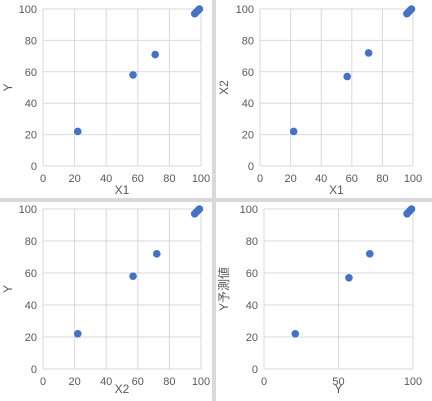 The height and width of the screenshot is (401, 432). Describe the element at coordinates (223, 289) in the screenshot. I see `y-axis-title: Y予測値` at that location.